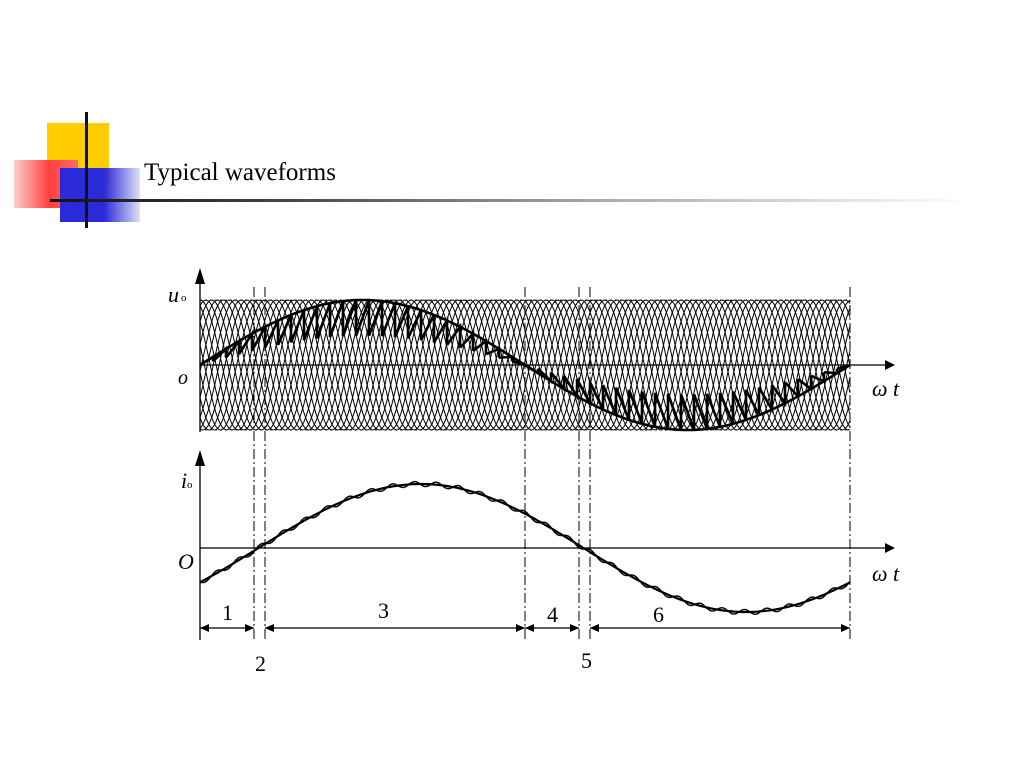  Describe the element at coordinates (586, 660) in the screenshot. I see `interval-label-5: 5` at that location.